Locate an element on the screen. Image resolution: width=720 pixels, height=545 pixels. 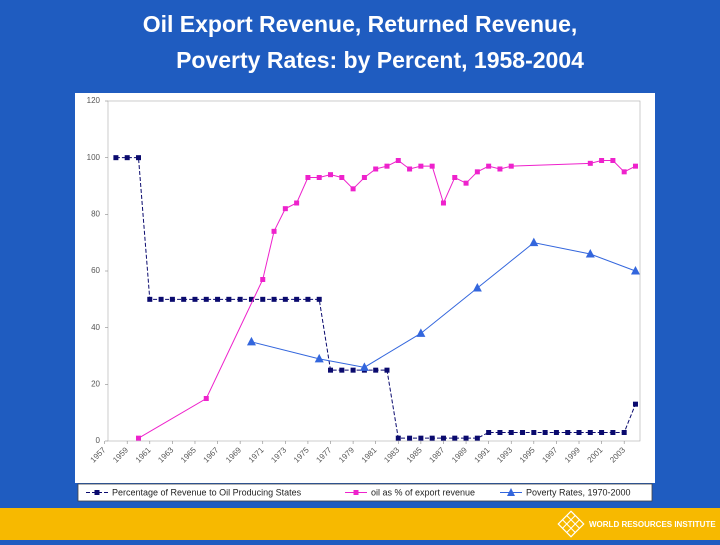
y-tick-label: 60 is located at coordinates (95, 270).